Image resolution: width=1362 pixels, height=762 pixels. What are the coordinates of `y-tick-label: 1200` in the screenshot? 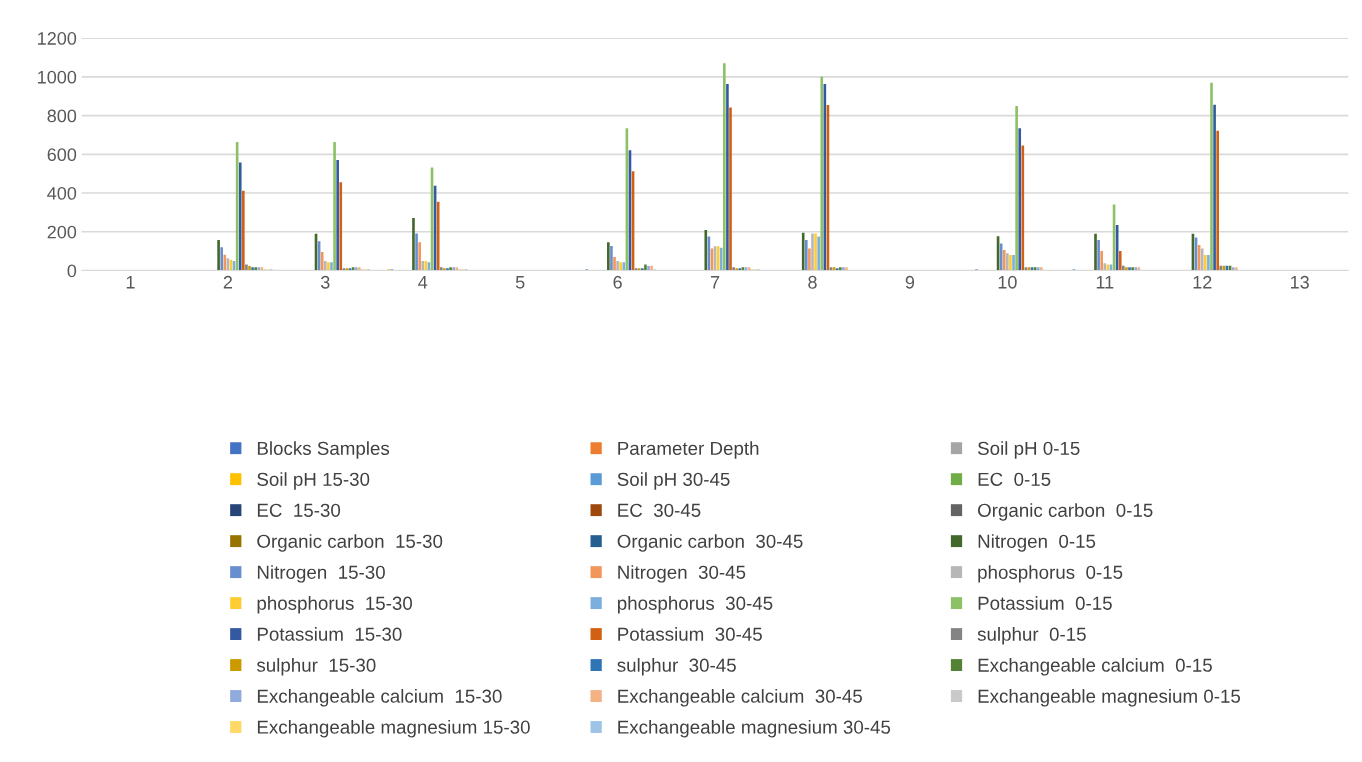 It's located at (57, 38).